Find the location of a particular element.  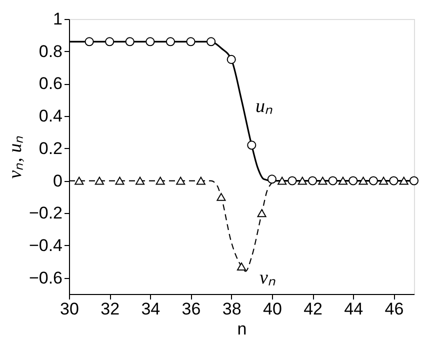

x-axis-title: n is located at coordinates (242, 329).